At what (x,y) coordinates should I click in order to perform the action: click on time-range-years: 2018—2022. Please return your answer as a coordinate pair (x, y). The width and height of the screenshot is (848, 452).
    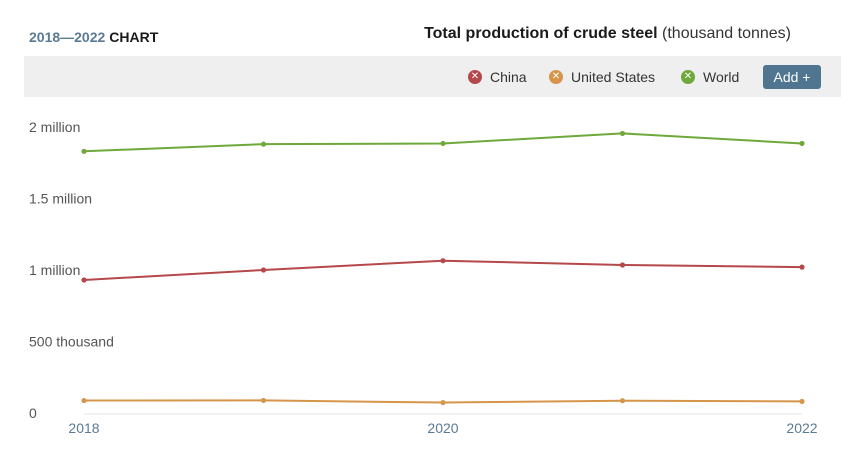
    Looking at the image, I should click on (67, 37).